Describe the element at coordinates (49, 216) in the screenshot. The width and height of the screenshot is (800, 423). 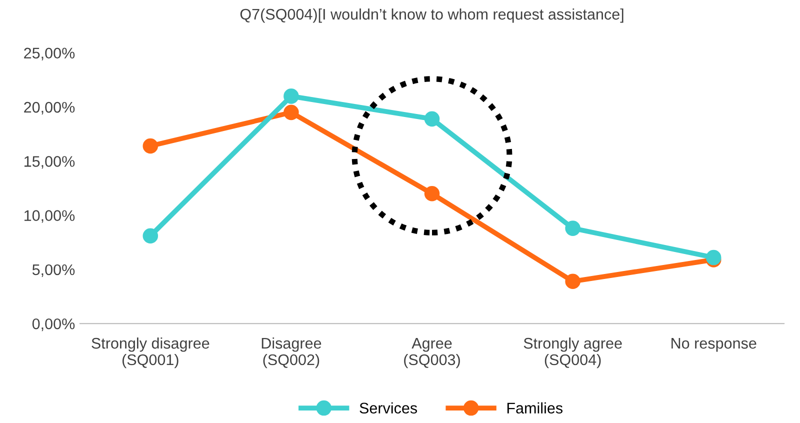
I see `y-tick-label: 10,00%` at that location.